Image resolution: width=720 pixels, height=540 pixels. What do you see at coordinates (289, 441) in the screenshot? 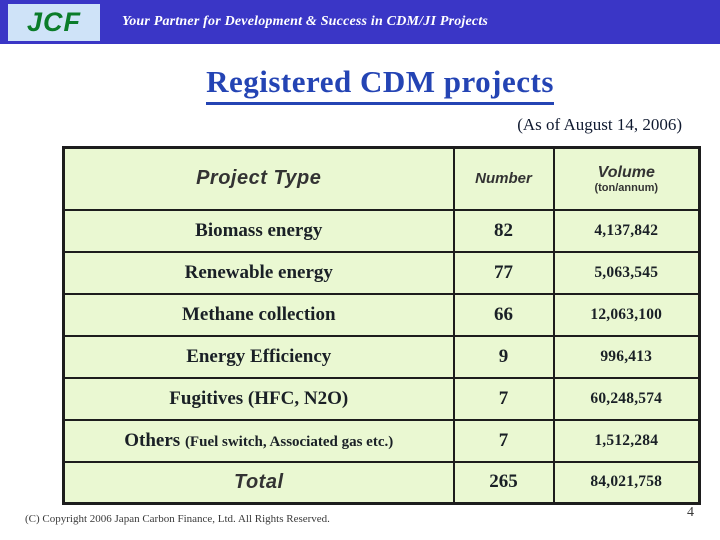
I see `project-type-sub: (Fuel switch, Associated gas etc.)` at bounding box center [289, 441].